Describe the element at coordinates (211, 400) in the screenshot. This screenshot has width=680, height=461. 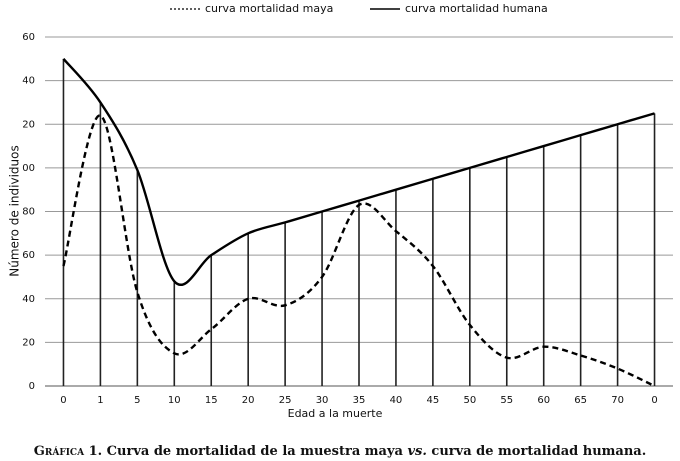
I see `x-tick-label: 15` at that location.